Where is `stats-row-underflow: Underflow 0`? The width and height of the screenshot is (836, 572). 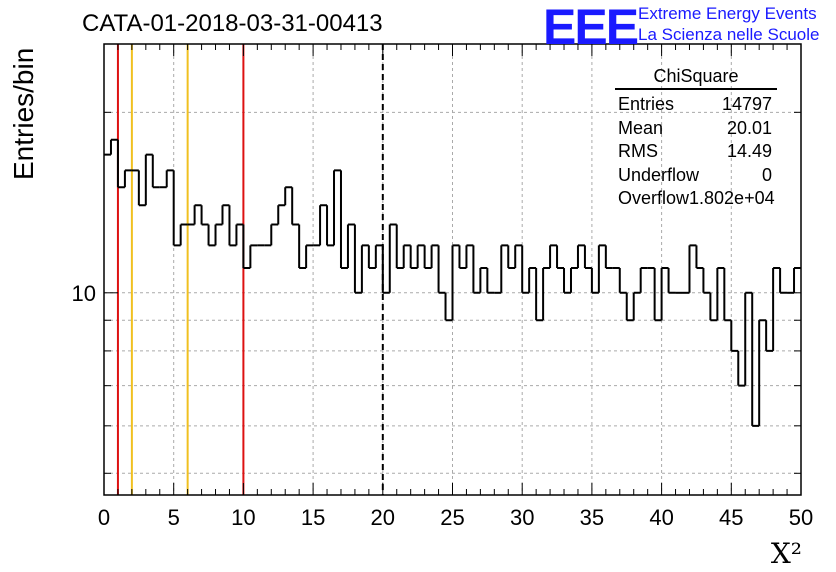 stats-row-underflow: Underflow 0 is located at coordinates (696, 176).